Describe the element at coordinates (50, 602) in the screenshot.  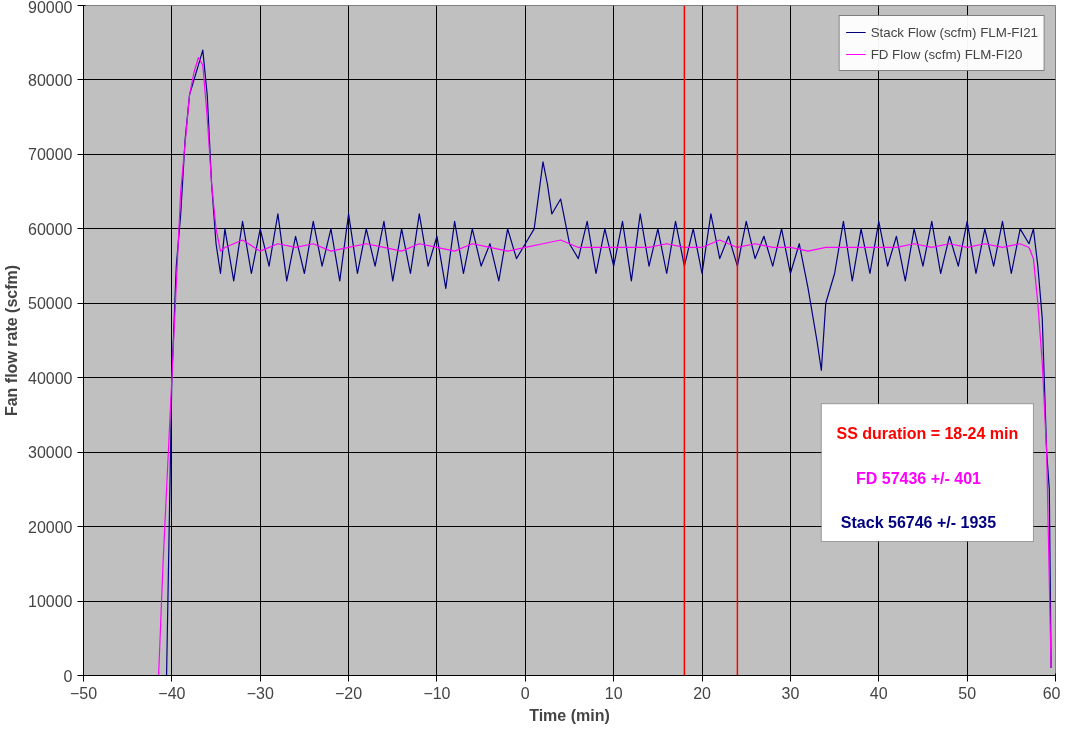
I see `y-tick-label: 10000` at that location.